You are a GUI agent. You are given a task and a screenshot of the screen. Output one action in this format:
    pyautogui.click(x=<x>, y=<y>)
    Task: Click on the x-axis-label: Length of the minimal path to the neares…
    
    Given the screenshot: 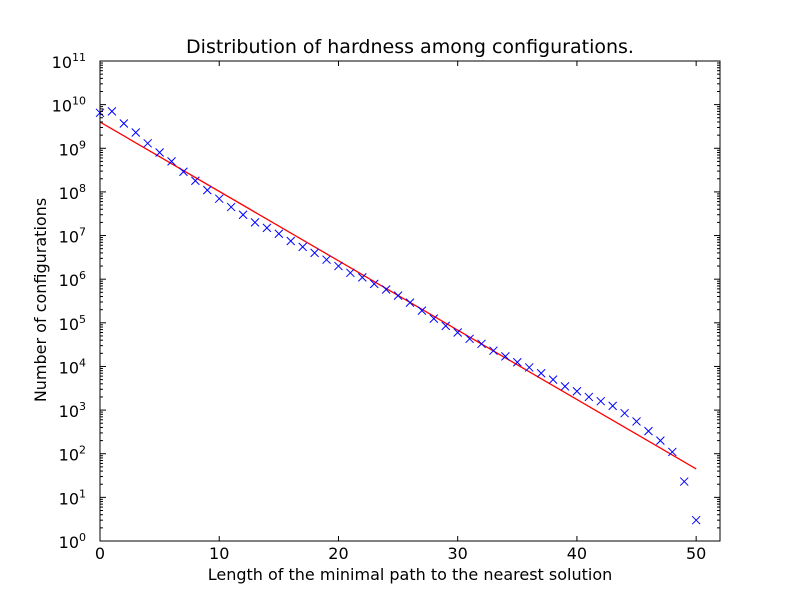 What is the action you would take?
    pyautogui.click(x=410, y=574)
    